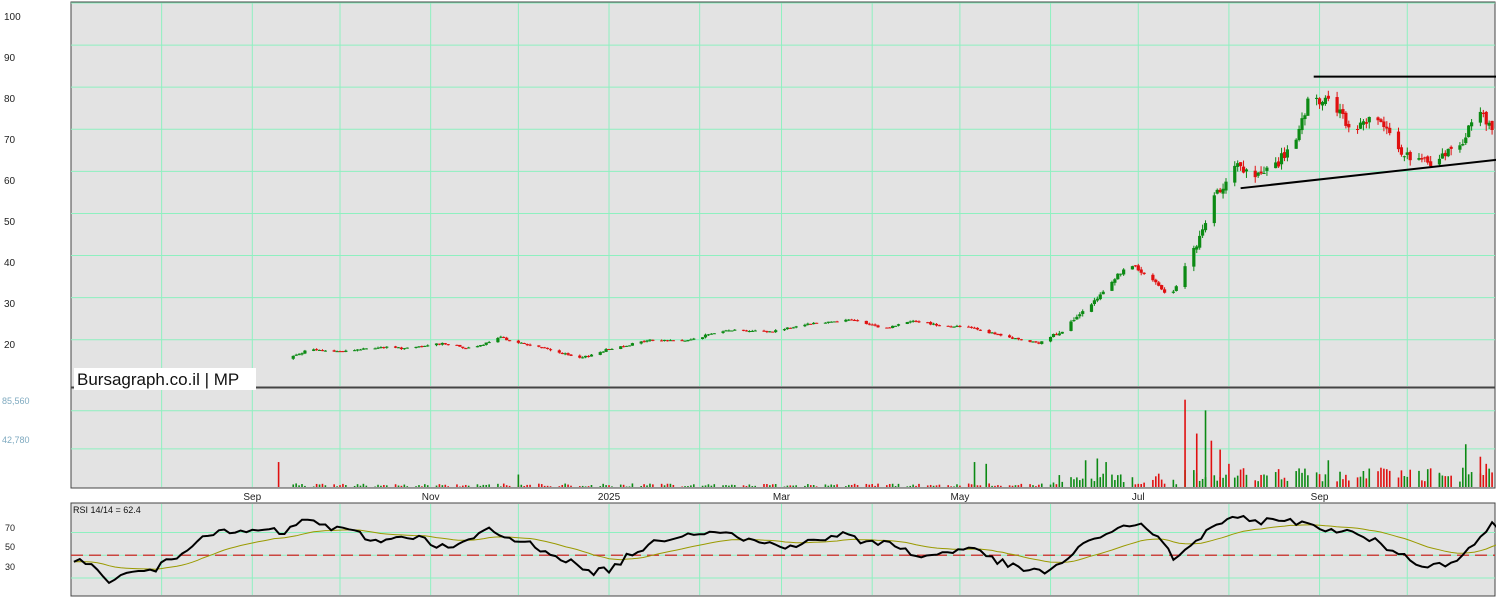  Describe the element at coordinates (16, 401) in the screenshot. I see `volume-tick-label: 85,560` at that location.